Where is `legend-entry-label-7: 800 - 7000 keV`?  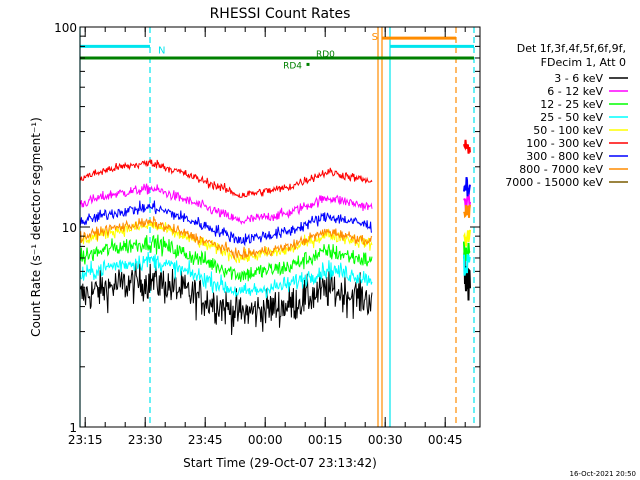
legend-entry-label-7: 800 - 7000 keV is located at coordinates (561, 169).